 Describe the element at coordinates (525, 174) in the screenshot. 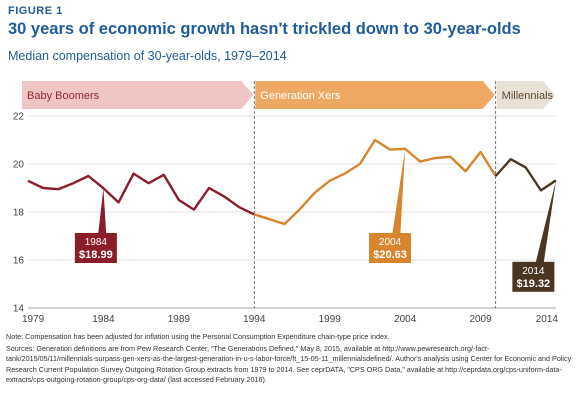

I see `series-line-millennials` at that location.